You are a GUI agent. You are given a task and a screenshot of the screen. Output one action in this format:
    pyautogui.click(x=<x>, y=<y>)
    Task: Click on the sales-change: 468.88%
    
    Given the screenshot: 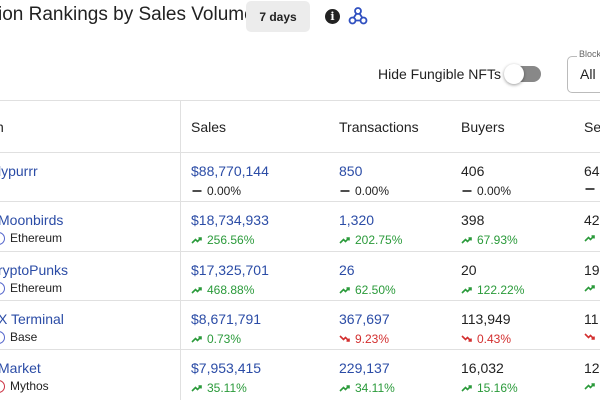 What is the action you would take?
    pyautogui.click(x=222, y=290)
    